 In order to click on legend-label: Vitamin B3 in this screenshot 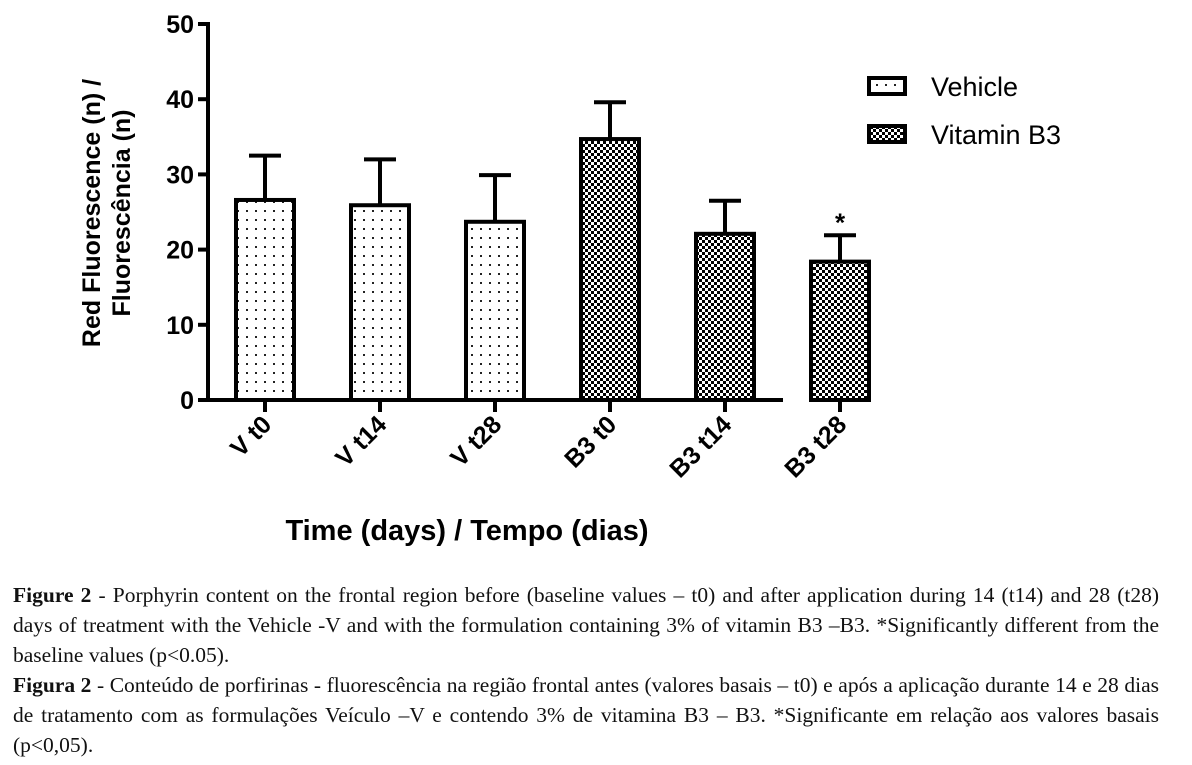, I will do `click(996, 135)`.